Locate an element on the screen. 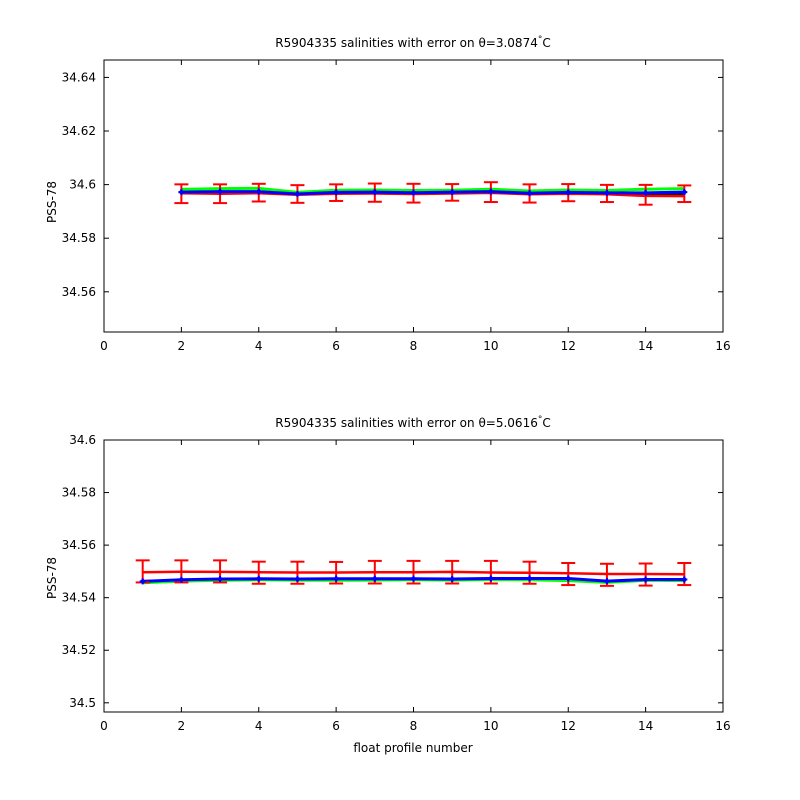 The height and width of the screenshot is (800, 800). bottom-plot-xlabel: float profile number is located at coordinates (412, 748).